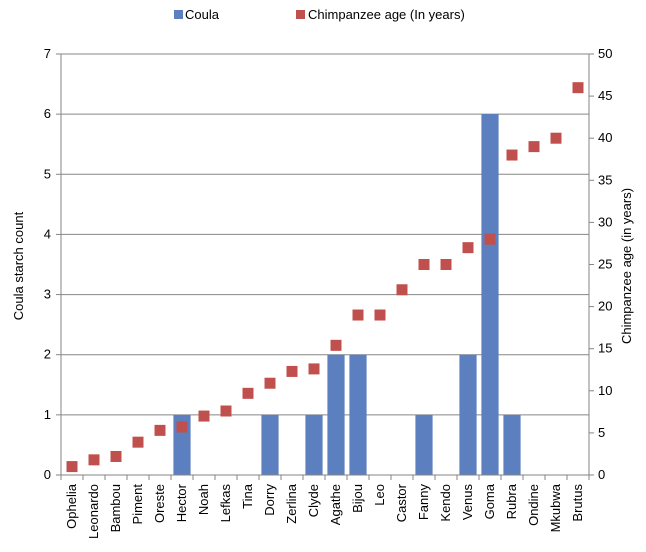  What do you see at coordinates (72, 467) in the screenshot?
I see `point-ophelia` at bounding box center [72, 467].